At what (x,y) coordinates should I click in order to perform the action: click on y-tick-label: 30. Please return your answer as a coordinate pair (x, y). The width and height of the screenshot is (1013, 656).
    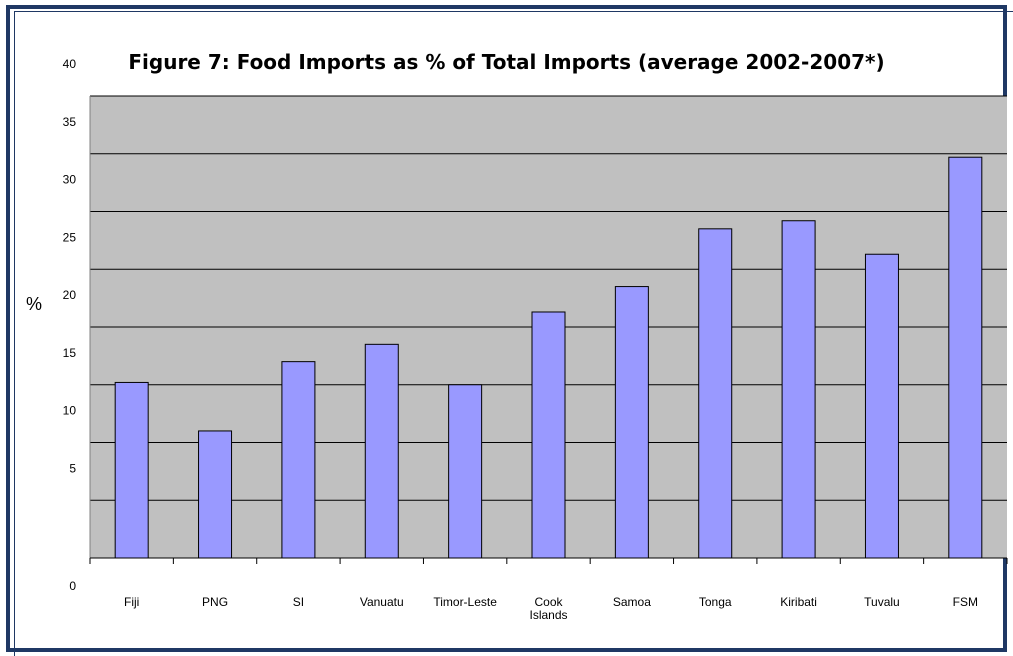
    Looking at the image, I should click on (70, 180).